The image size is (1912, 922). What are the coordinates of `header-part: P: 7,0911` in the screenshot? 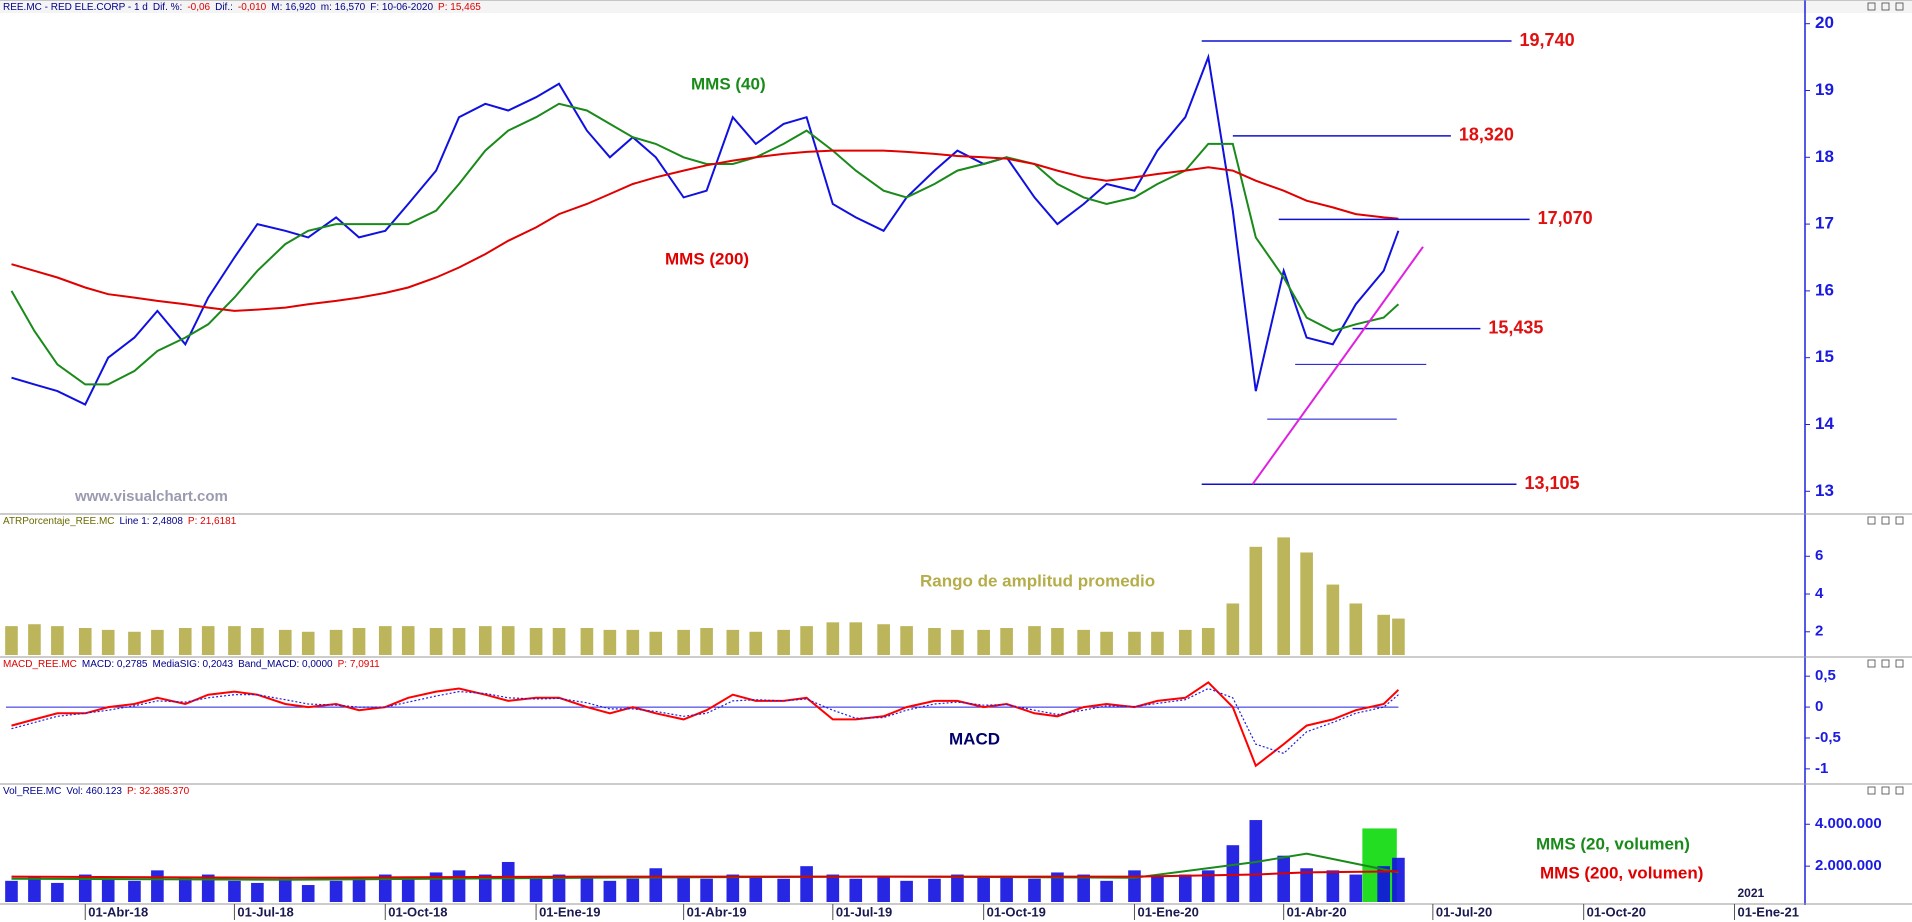 It's located at (359, 664).